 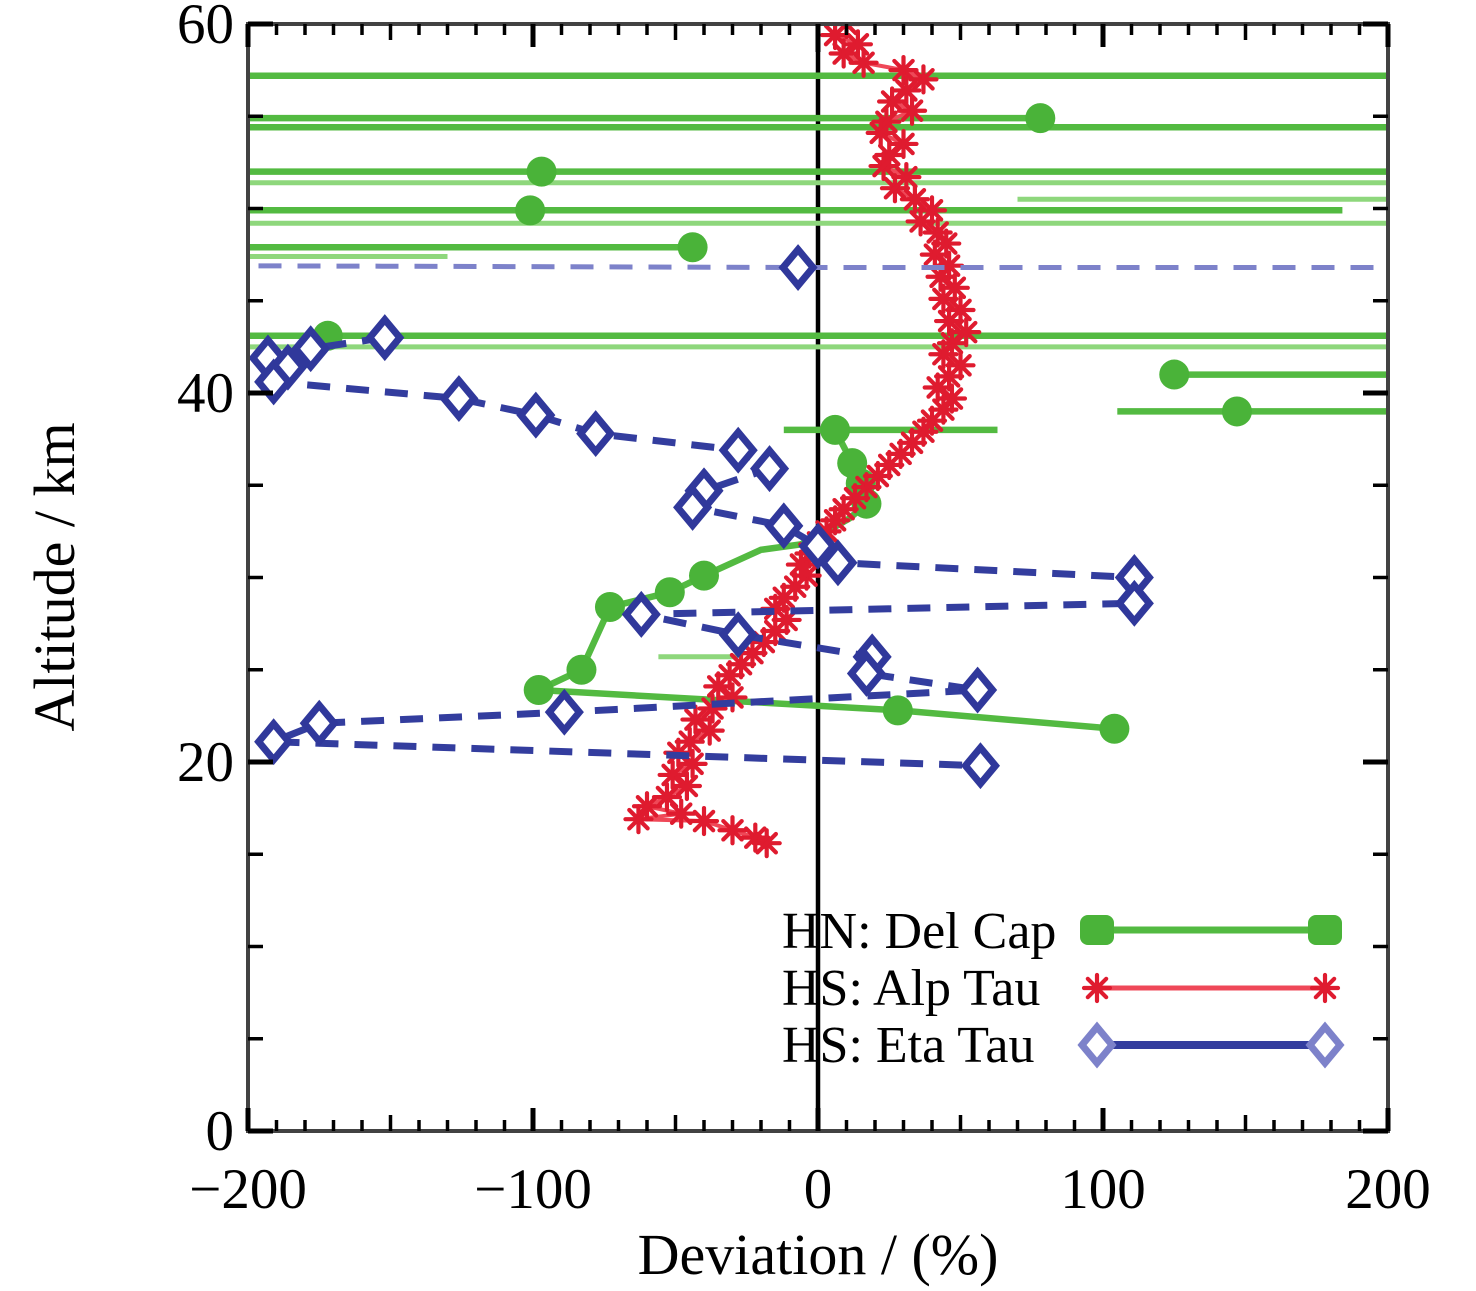 I want to click on legend-sample-hn-del-cap, so click(x=1211, y=930).